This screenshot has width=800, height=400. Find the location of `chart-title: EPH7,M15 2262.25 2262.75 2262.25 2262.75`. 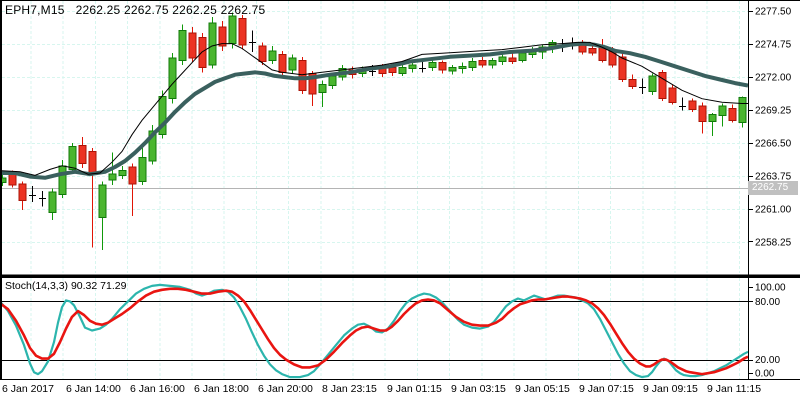

chart-title: EPH7,M15 2262.25 2262.75 2262.25 2262.75 is located at coordinates (135, 10).